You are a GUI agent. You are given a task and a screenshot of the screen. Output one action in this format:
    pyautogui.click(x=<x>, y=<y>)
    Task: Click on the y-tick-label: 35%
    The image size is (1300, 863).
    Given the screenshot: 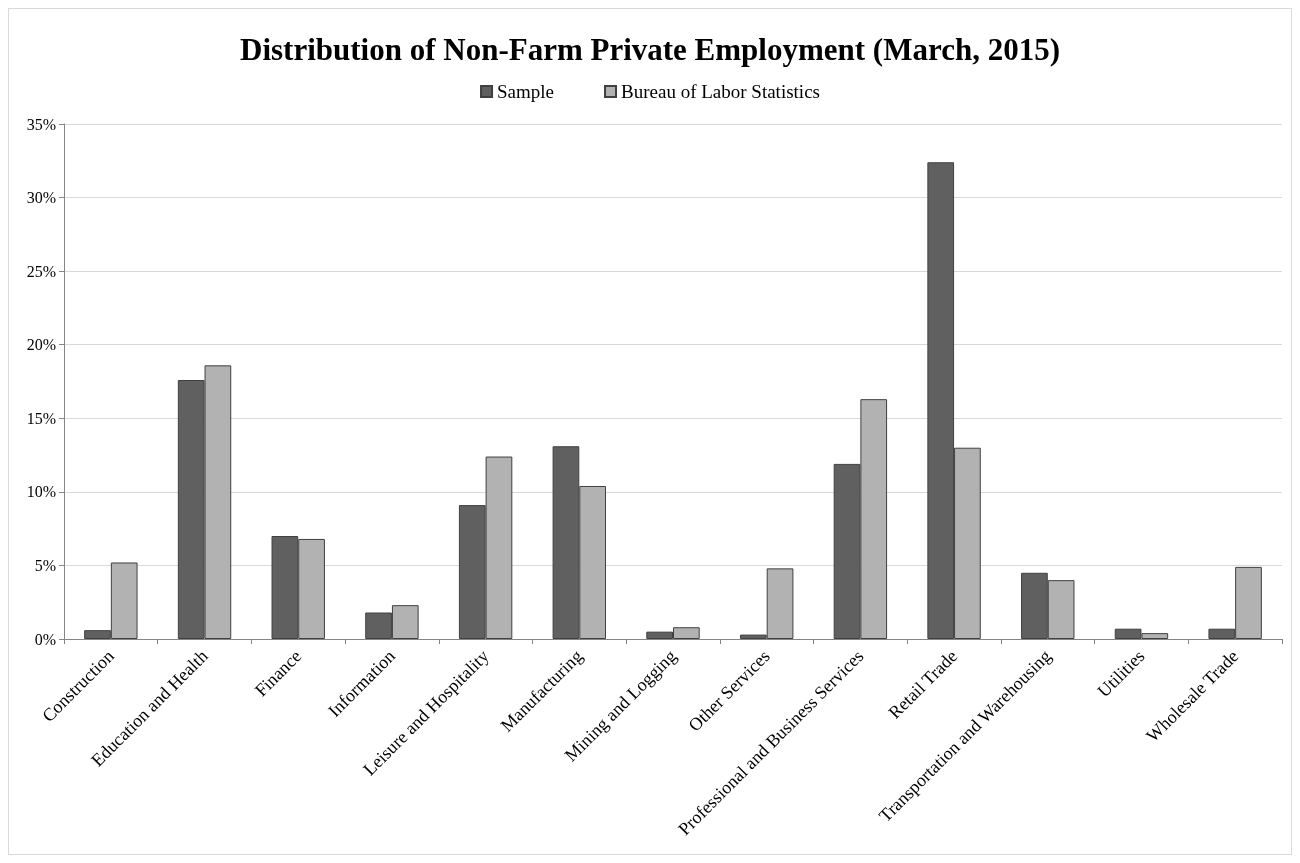 What is the action you would take?
    pyautogui.click(x=41, y=124)
    